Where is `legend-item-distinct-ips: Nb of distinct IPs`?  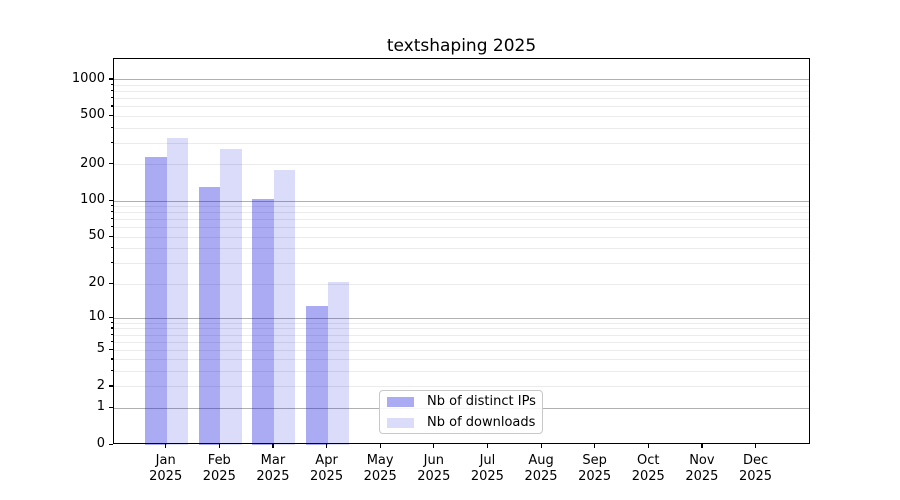
legend-item-distinct-ips: Nb of distinct IPs is located at coordinates (464, 402).